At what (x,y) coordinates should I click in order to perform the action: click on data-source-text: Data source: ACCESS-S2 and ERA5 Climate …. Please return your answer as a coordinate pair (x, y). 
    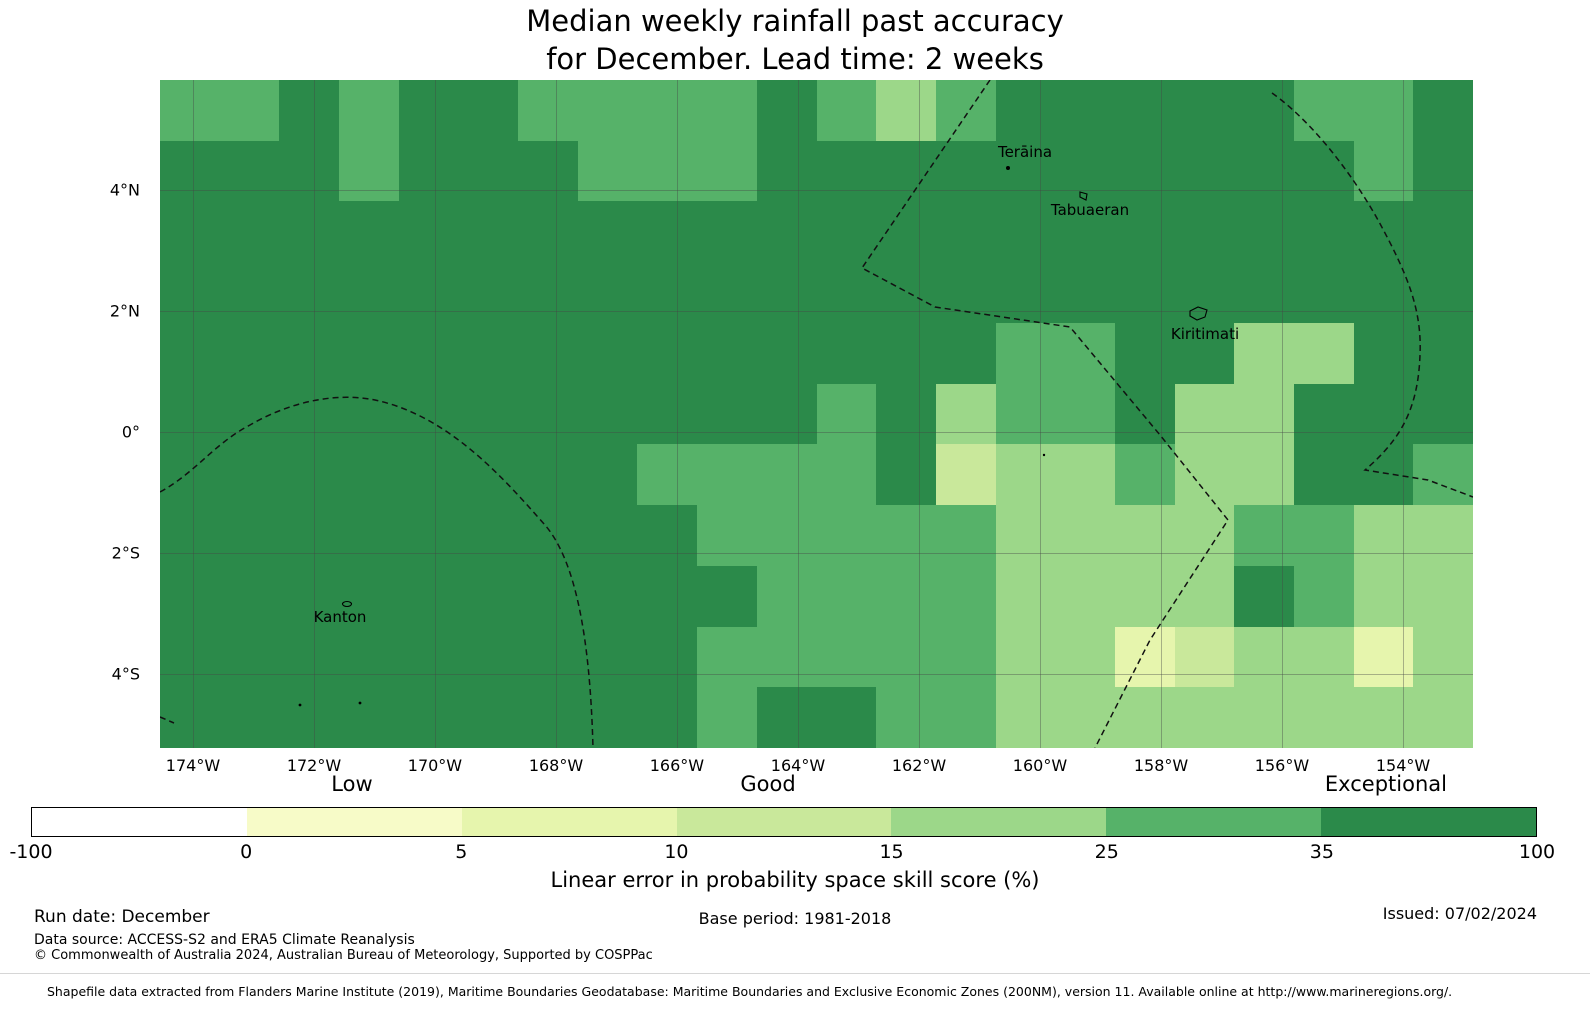
    Looking at the image, I should click on (224, 940).